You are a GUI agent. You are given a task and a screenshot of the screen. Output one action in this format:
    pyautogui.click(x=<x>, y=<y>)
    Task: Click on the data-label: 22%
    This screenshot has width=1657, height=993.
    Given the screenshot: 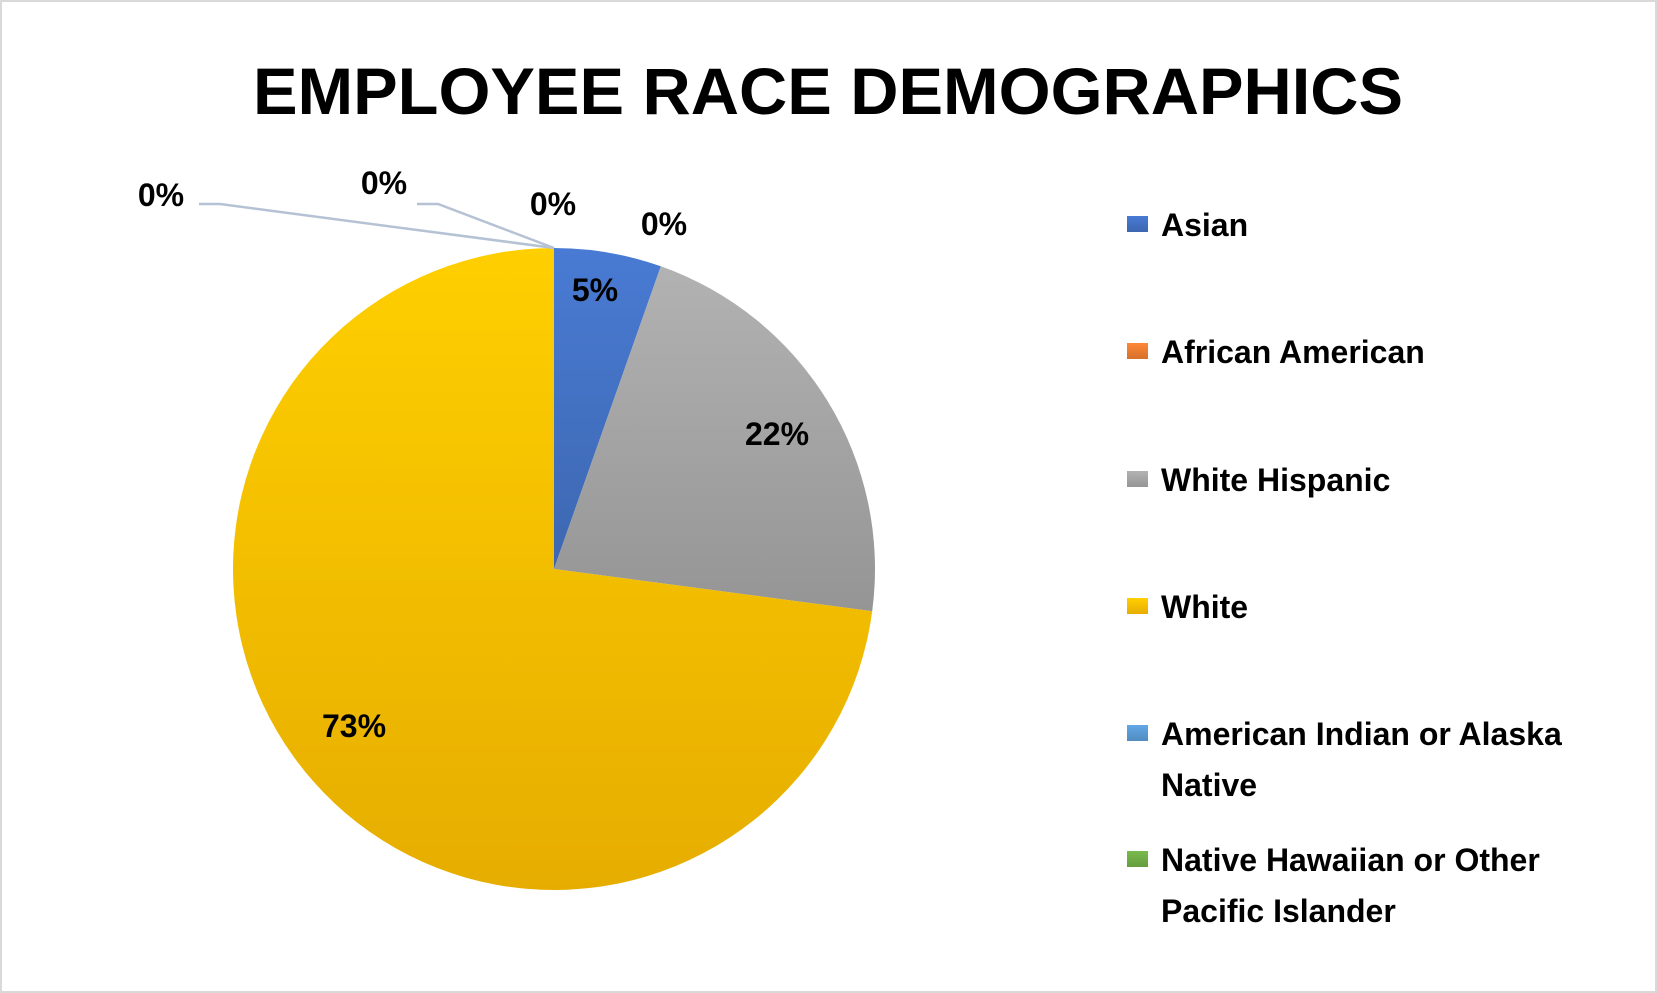 What is the action you would take?
    pyautogui.click(x=777, y=434)
    